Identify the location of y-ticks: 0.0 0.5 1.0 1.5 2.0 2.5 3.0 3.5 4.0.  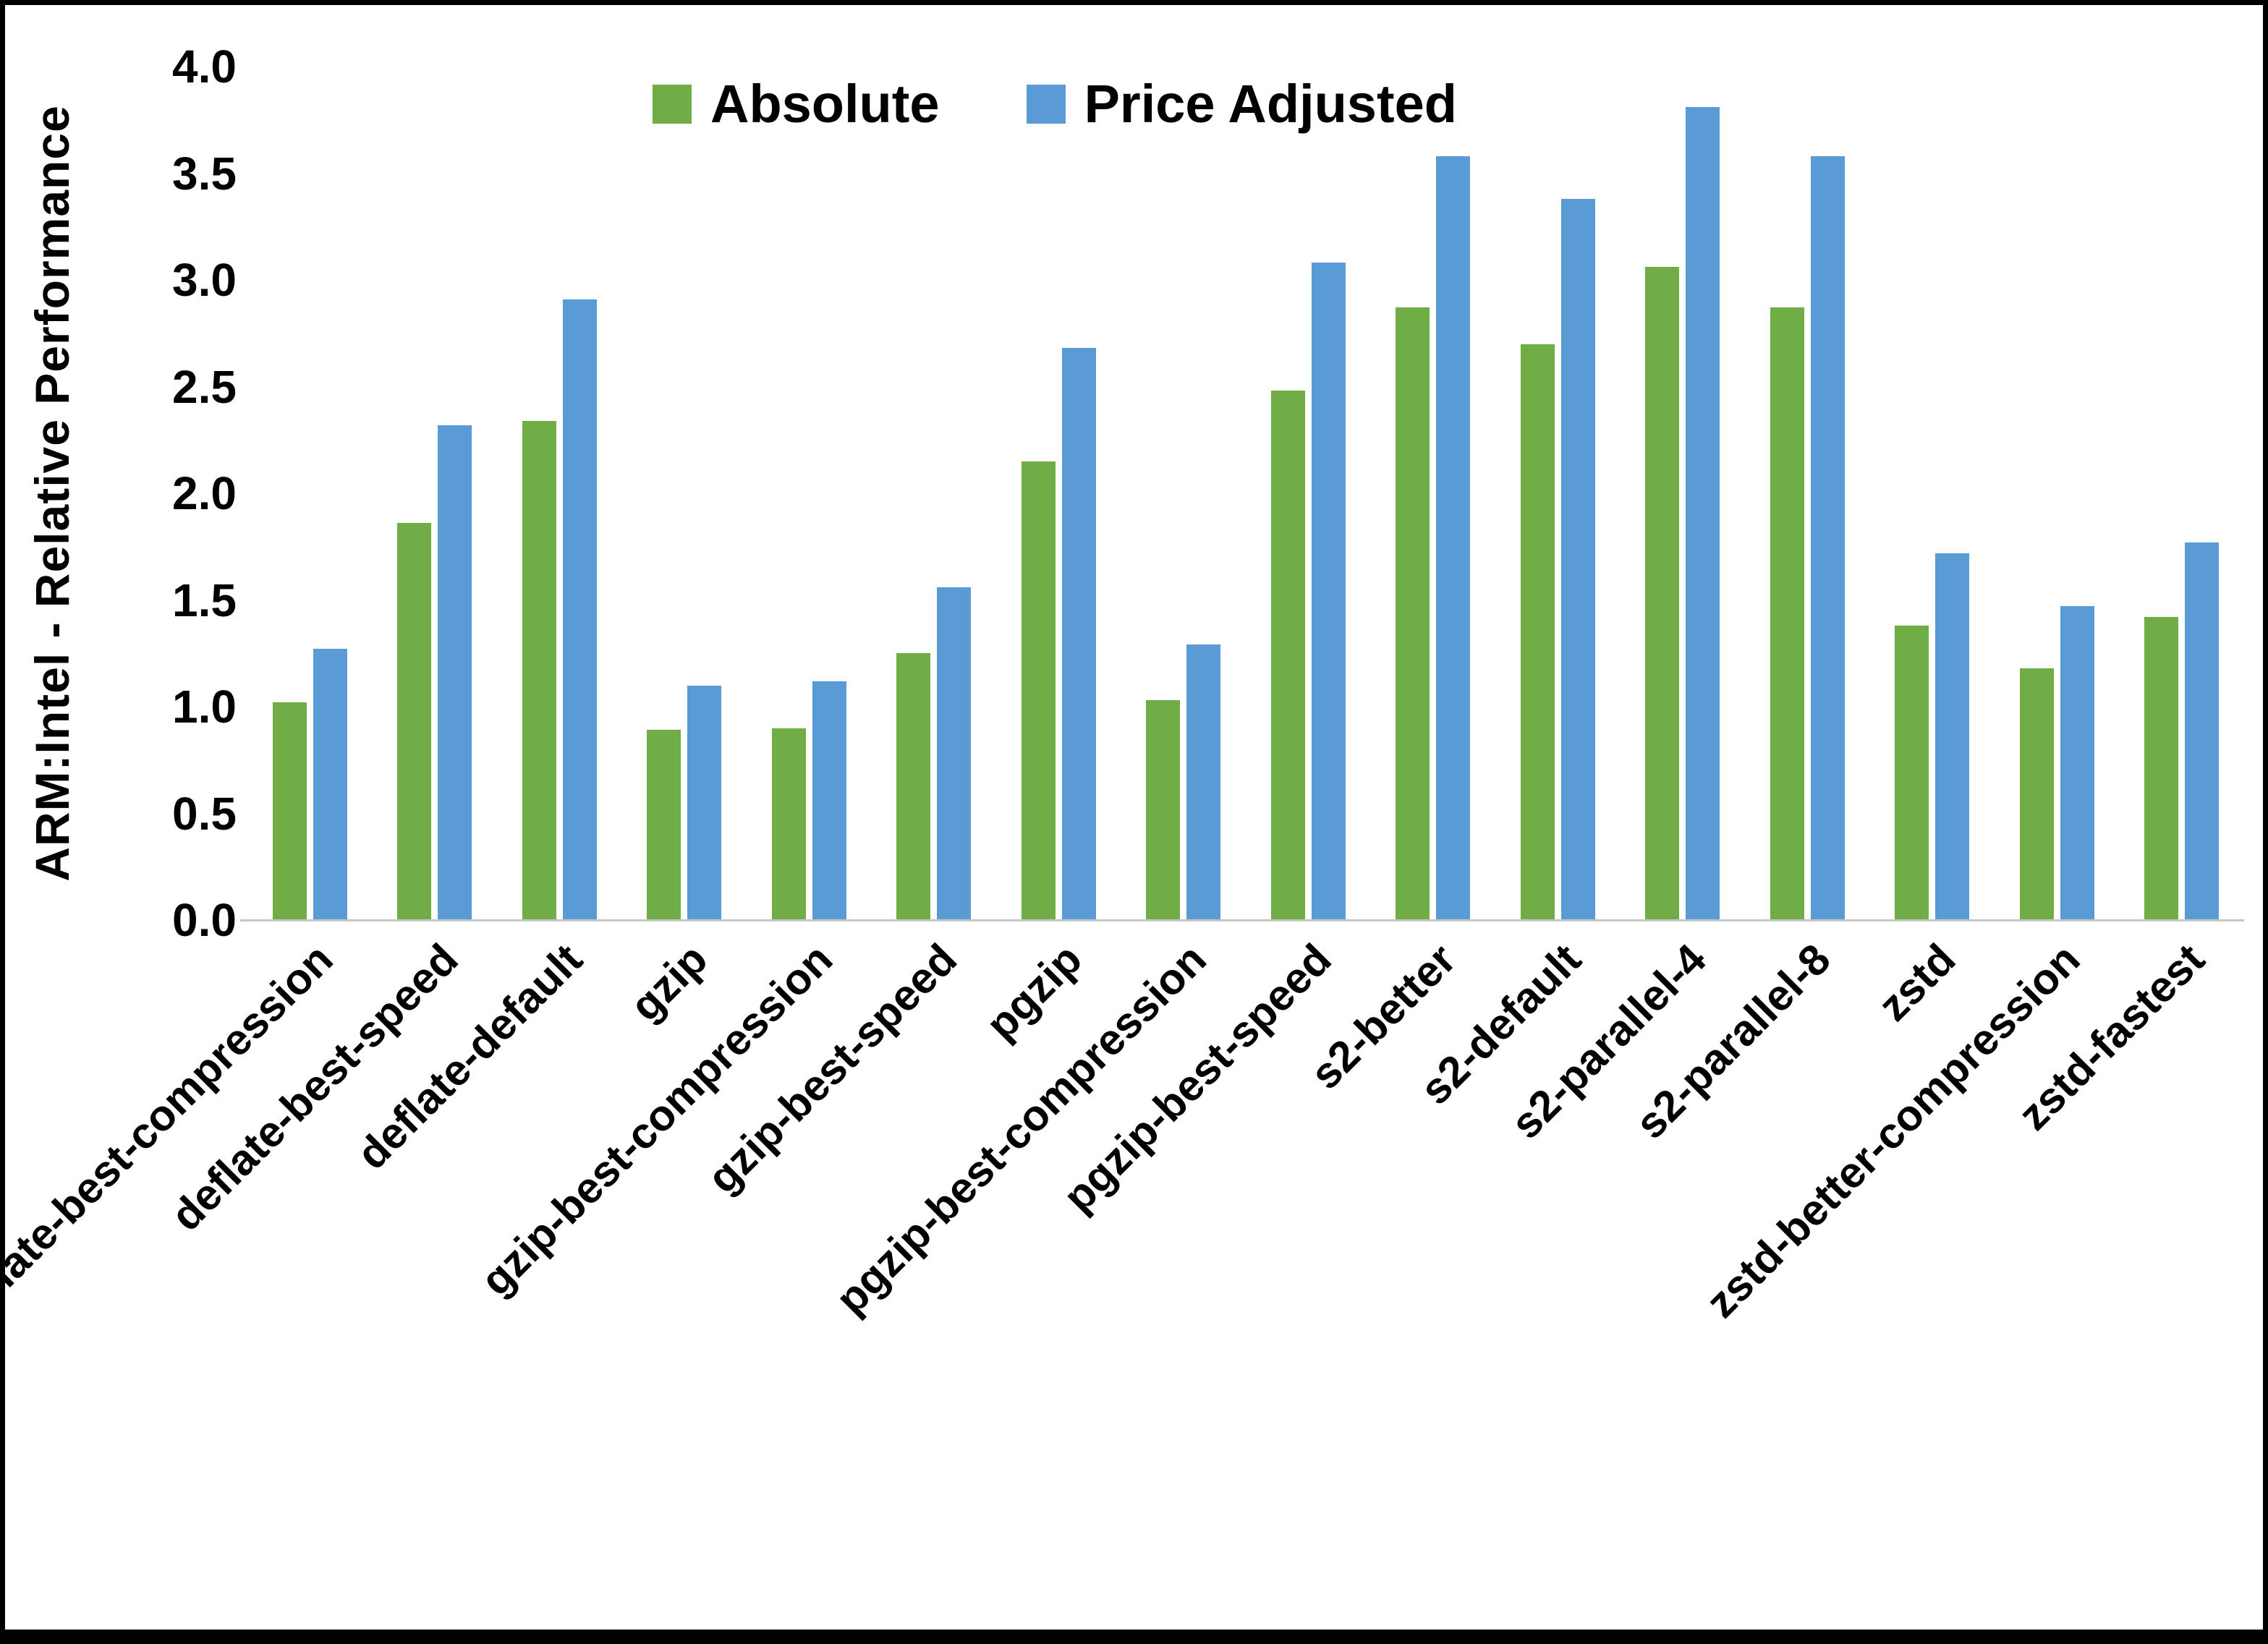
(190, 493).